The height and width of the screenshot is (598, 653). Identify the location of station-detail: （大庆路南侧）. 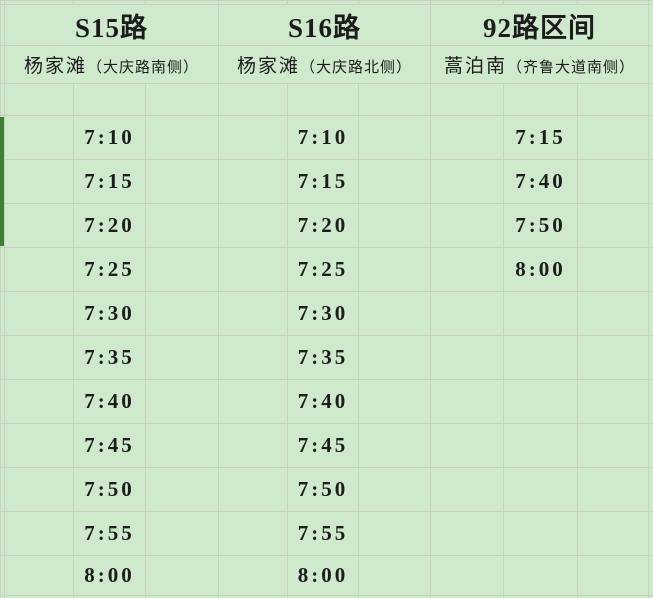
(143, 68).